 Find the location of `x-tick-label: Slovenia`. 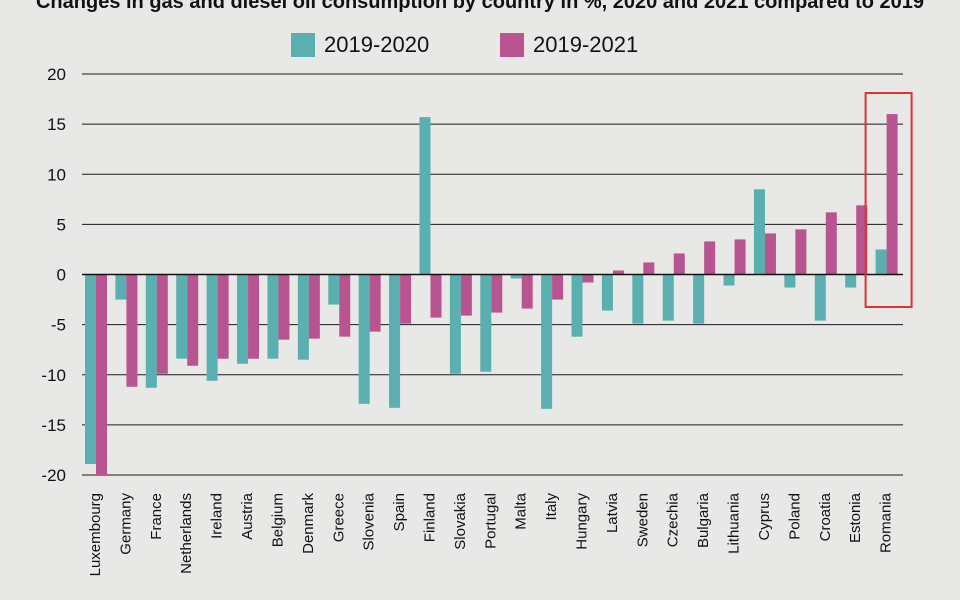

x-tick-label: Slovenia is located at coordinates (369, 521).